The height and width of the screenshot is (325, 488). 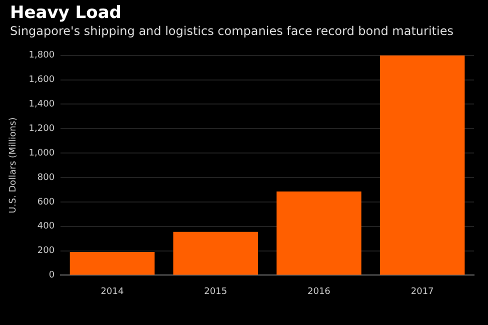 What do you see at coordinates (51, 275) in the screenshot?
I see `y-tick-label: 0` at bounding box center [51, 275].